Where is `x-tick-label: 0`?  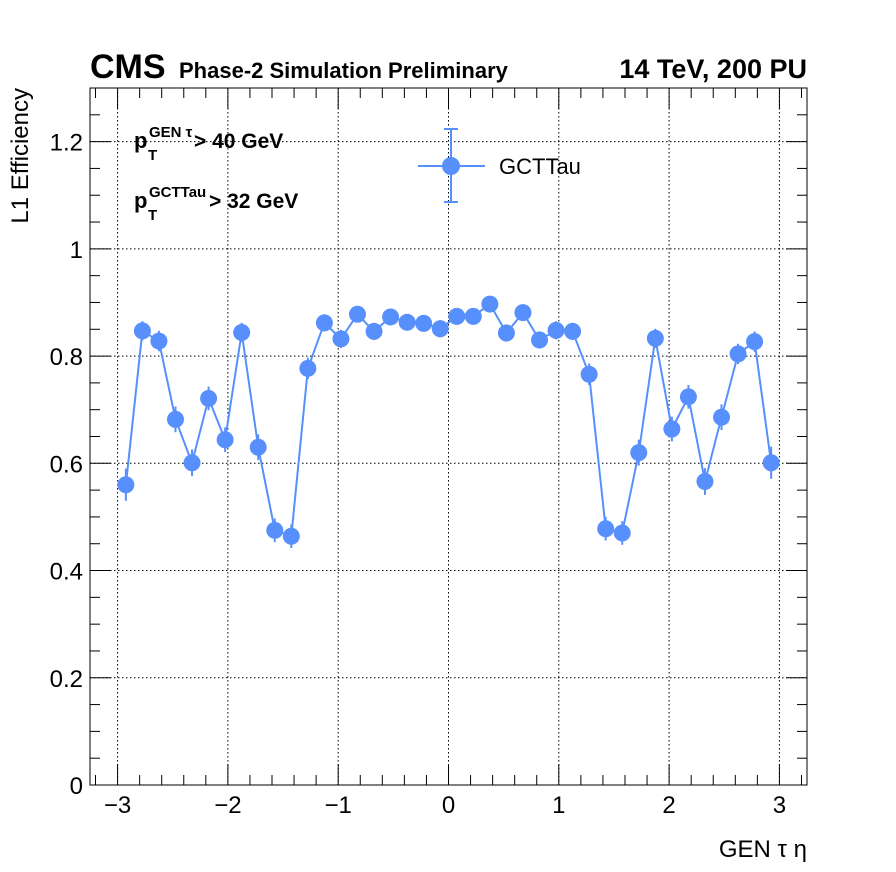
x-tick-label: 0 is located at coordinates (448, 805).